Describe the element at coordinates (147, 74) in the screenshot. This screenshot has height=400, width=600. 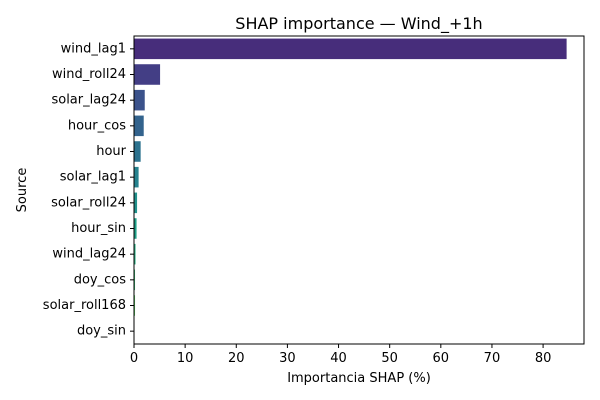
I see `bar-wind-roll24` at that location.